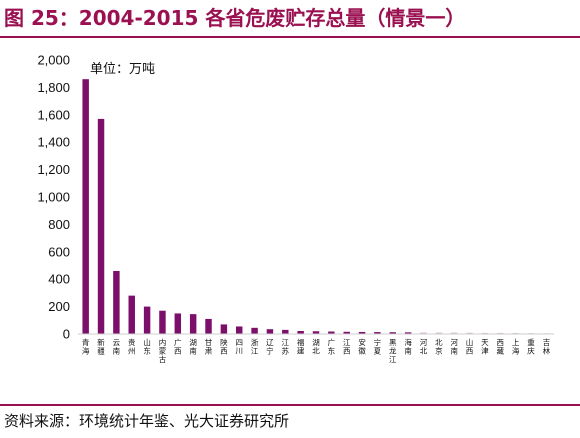  What do you see at coordinates (59, 251) in the screenshot?
I see `y-tick-label: 600` at bounding box center [59, 251].